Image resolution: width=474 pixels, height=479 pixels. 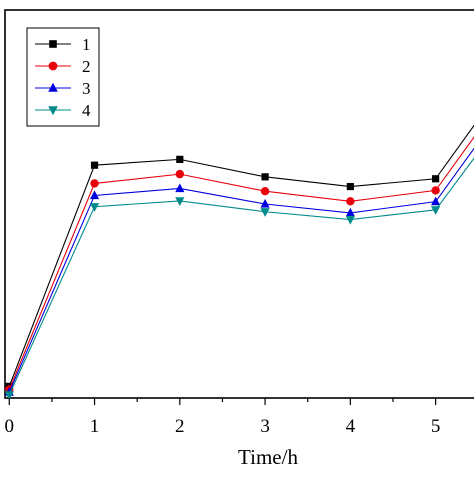 I want to click on legend-label: 3, so click(x=86, y=88).